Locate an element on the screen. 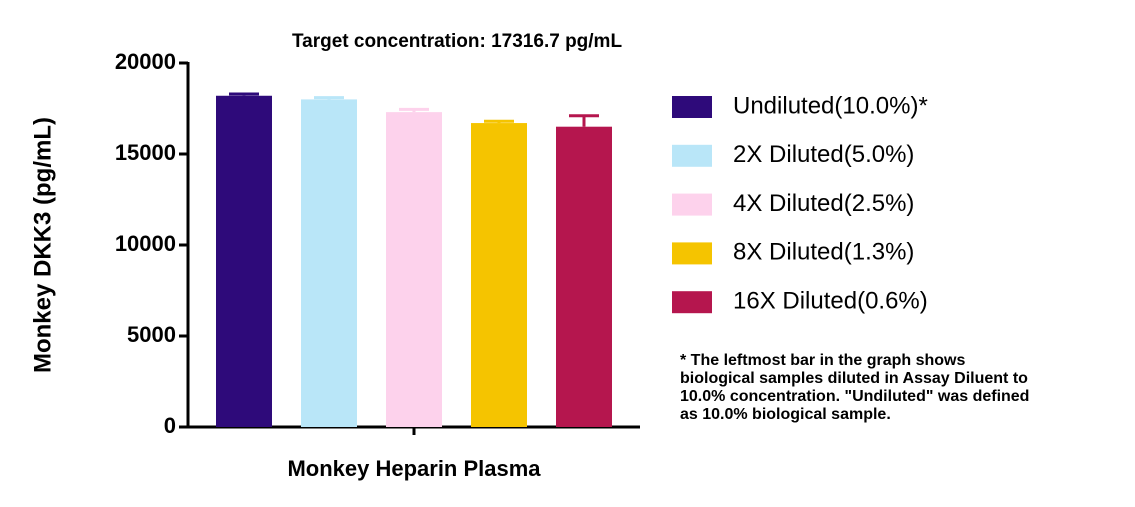 The height and width of the screenshot is (507, 1135). legend-label: 4X Diluted(2.5%) is located at coordinates (823, 203).